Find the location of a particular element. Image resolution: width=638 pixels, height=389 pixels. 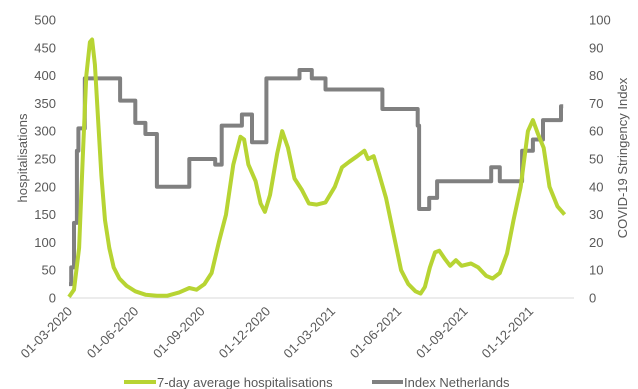

x-tick-label: 01-09-2021 is located at coordinates (442, 333).